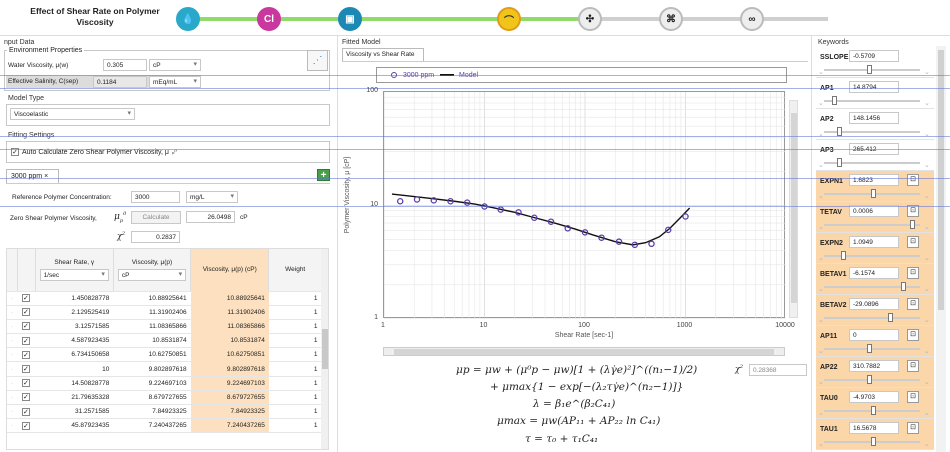 The height and width of the screenshot is (452, 950). What do you see at coordinates (350, 19) in the screenshot?
I see `container-icon: ▣` at bounding box center [350, 19].